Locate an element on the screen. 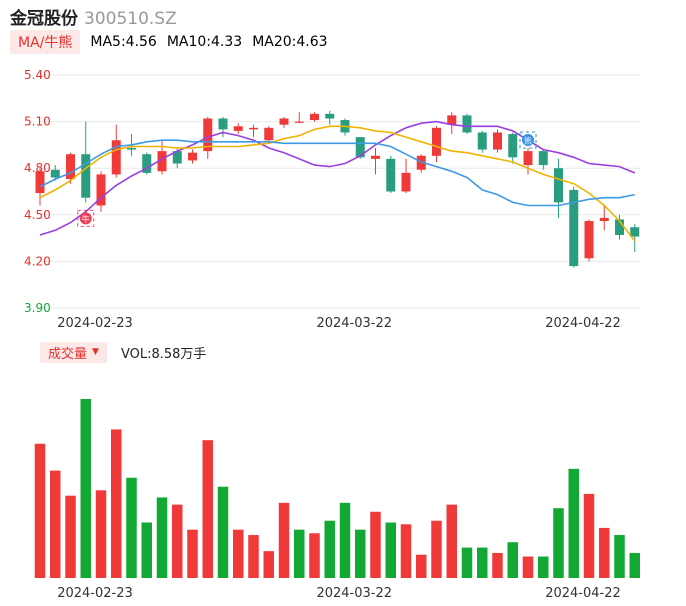 This screenshot has width=686, height=606. volume-x-tick-label: 2024-04-22 is located at coordinates (583, 593).